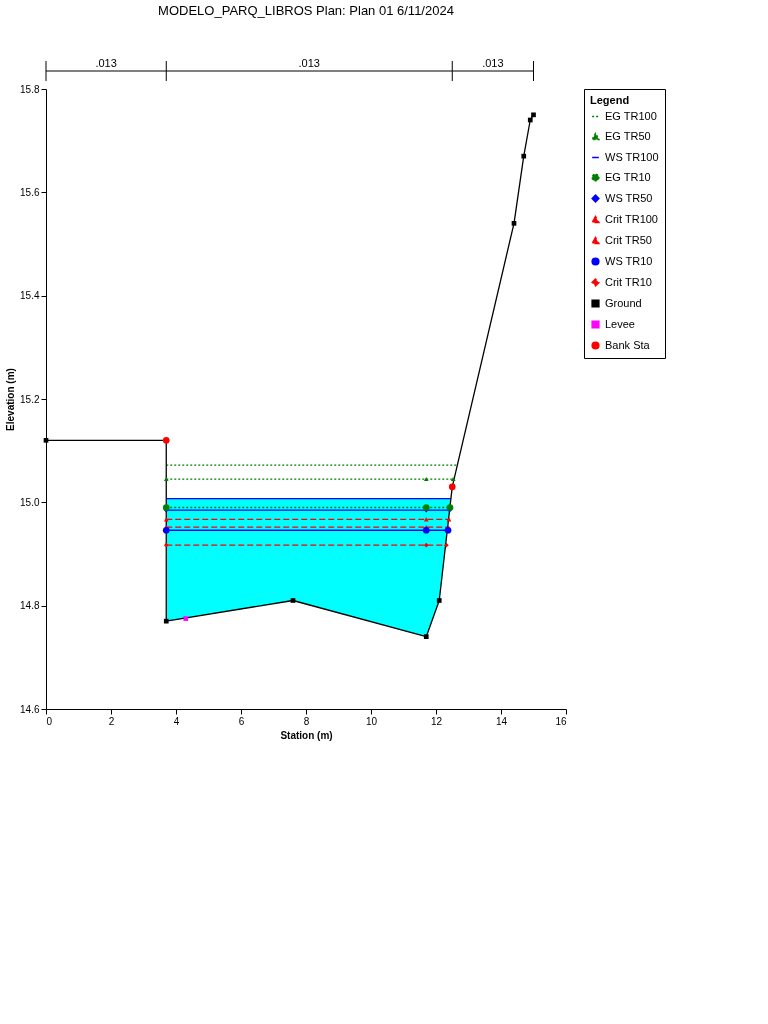 The image size is (768, 1024). What do you see at coordinates (436, 721) in the screenshot?
I see `x-tick-label: 12` at bounding box center [436, 721].